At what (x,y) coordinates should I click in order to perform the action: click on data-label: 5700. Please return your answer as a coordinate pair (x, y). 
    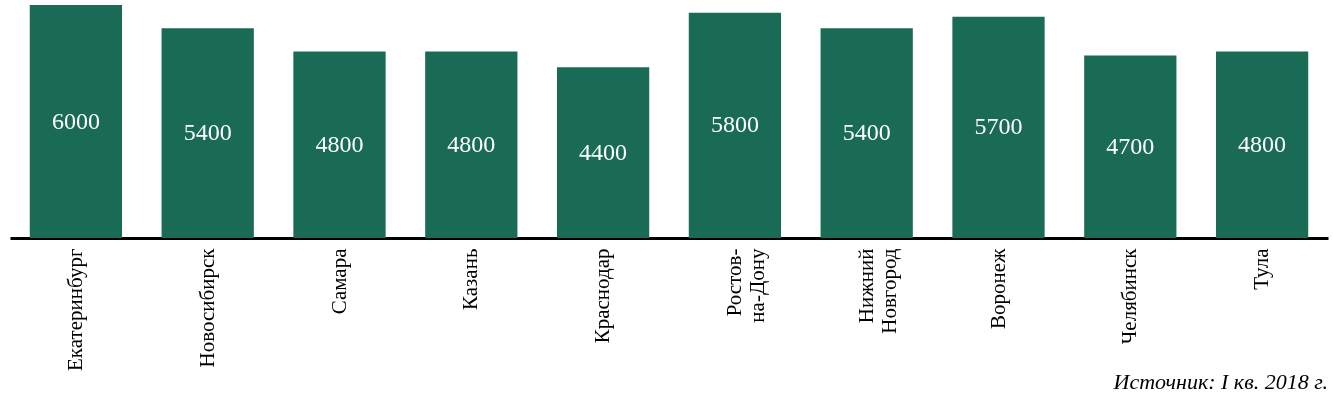
    Looking at the image, I should click on (998, 126).